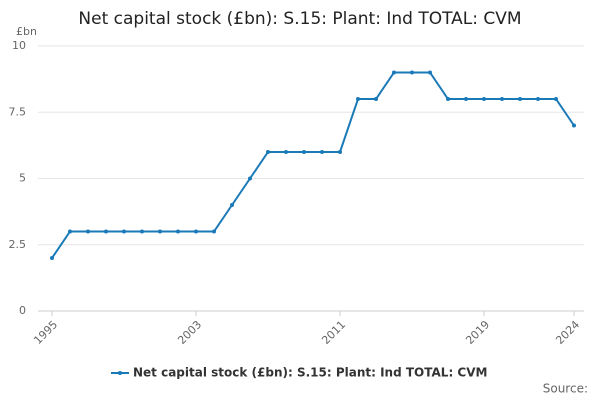 Image resolution: width=600 pixels, height=400 pixels. Describe the element at coordinates (19, 45) in the screenshot. I see `y-tick-label: 10` at that location.